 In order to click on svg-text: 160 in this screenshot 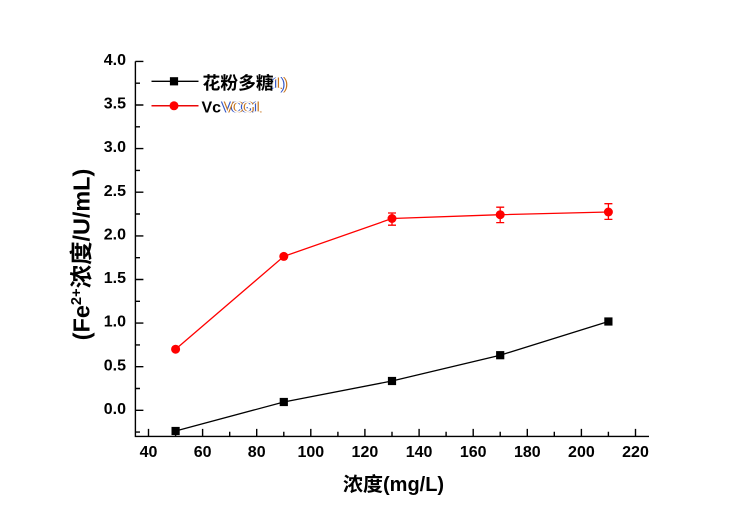, I will do `click(473, 452)`.